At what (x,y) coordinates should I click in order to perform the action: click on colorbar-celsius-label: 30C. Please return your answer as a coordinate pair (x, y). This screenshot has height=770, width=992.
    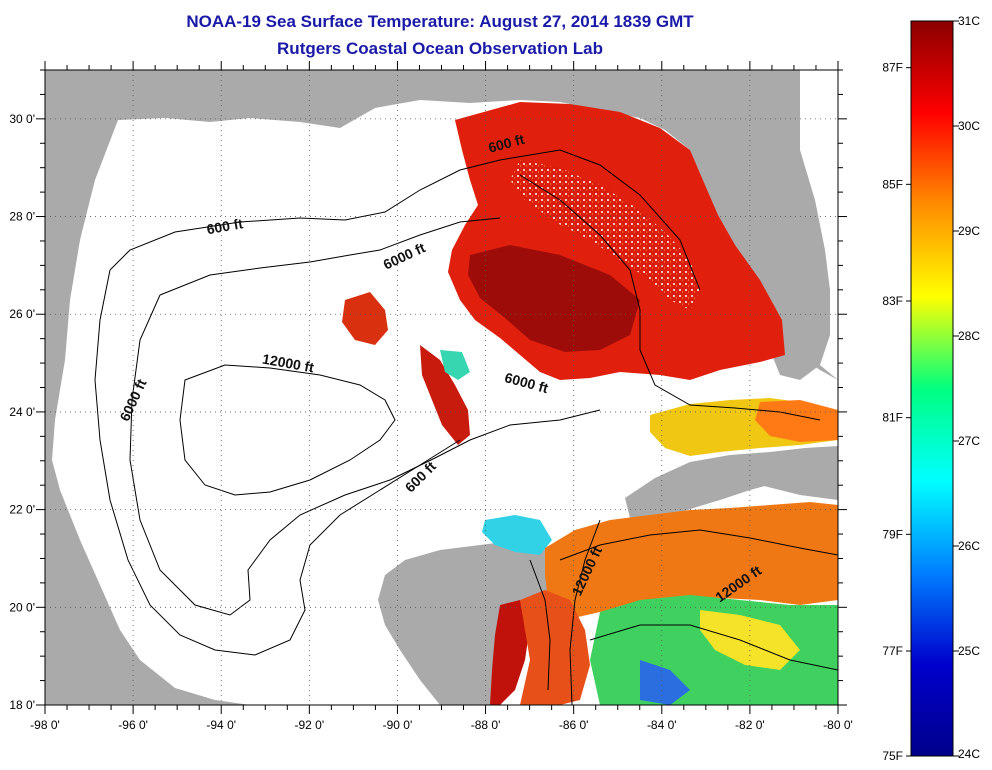
    Looking at the image, I should click on (969, 126).